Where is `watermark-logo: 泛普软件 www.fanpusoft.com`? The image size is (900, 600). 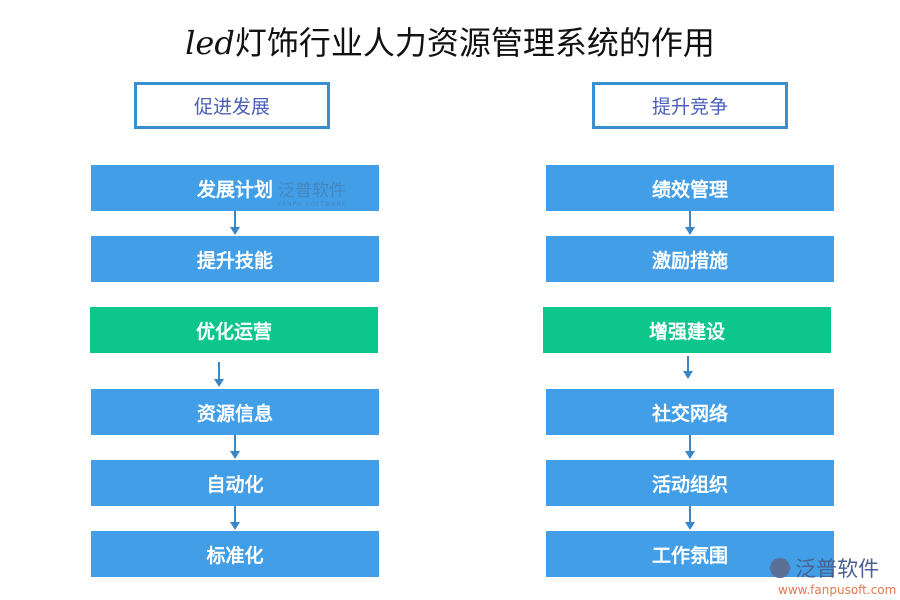
watermark-logo: 泛普软件 www.fanpusoft.com is located at coordinates (833, 575).